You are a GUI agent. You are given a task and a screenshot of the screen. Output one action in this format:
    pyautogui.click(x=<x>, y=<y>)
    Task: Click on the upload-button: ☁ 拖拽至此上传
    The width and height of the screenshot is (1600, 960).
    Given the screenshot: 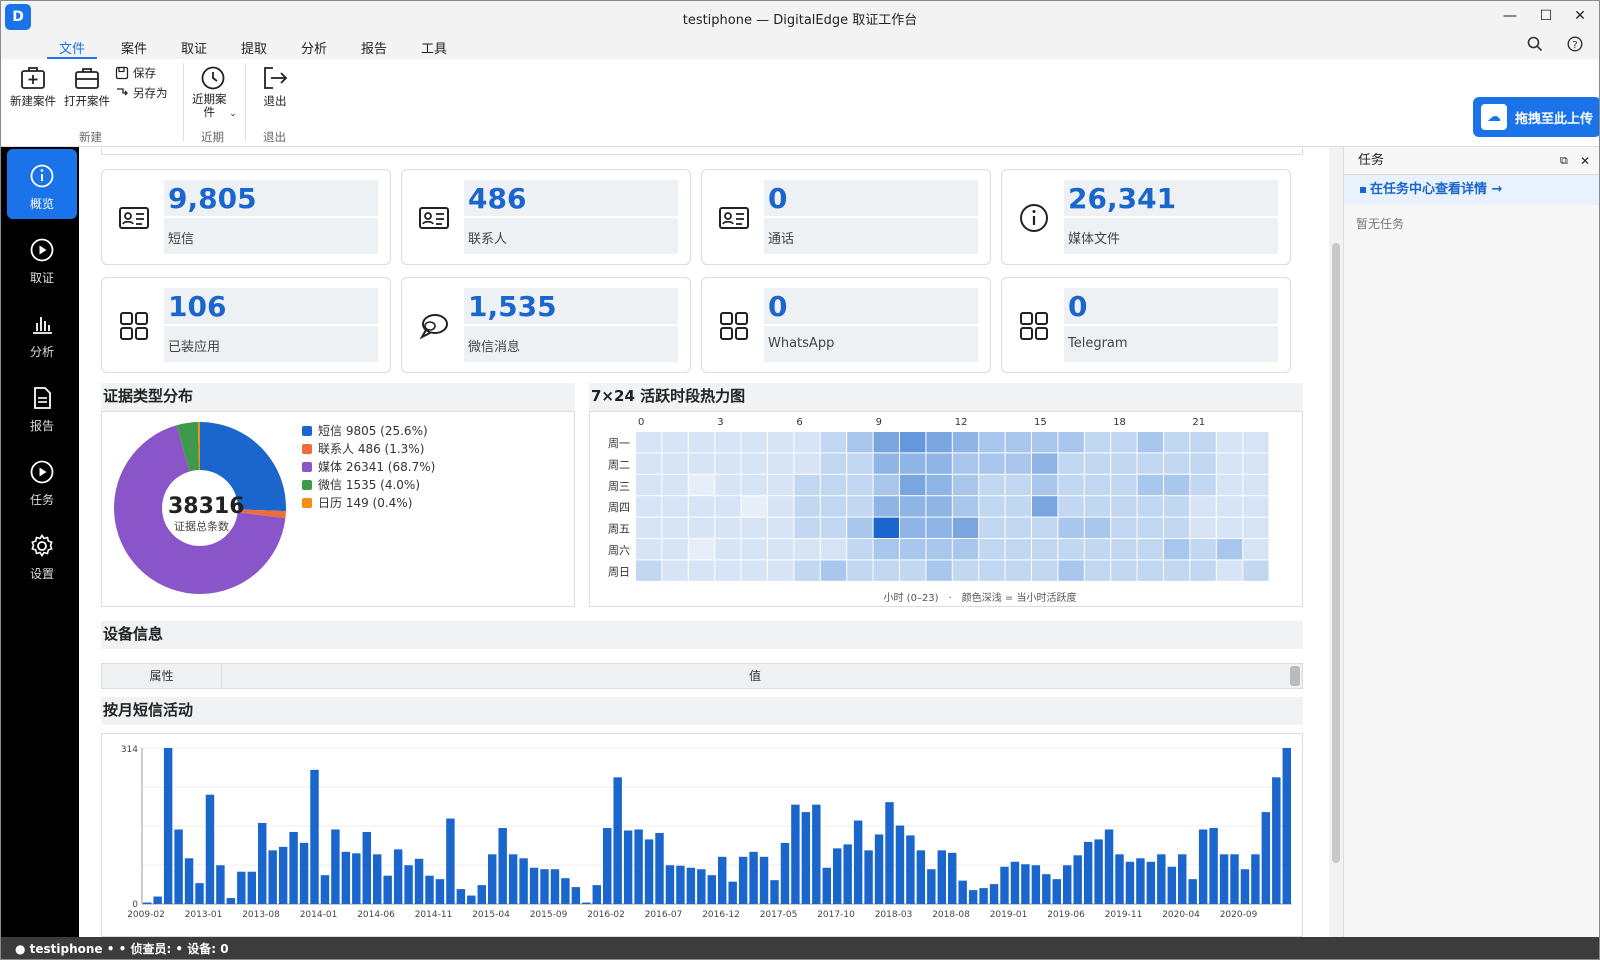 What is the action you would take?
    pyautogui.click(x=1536, y=117)
    